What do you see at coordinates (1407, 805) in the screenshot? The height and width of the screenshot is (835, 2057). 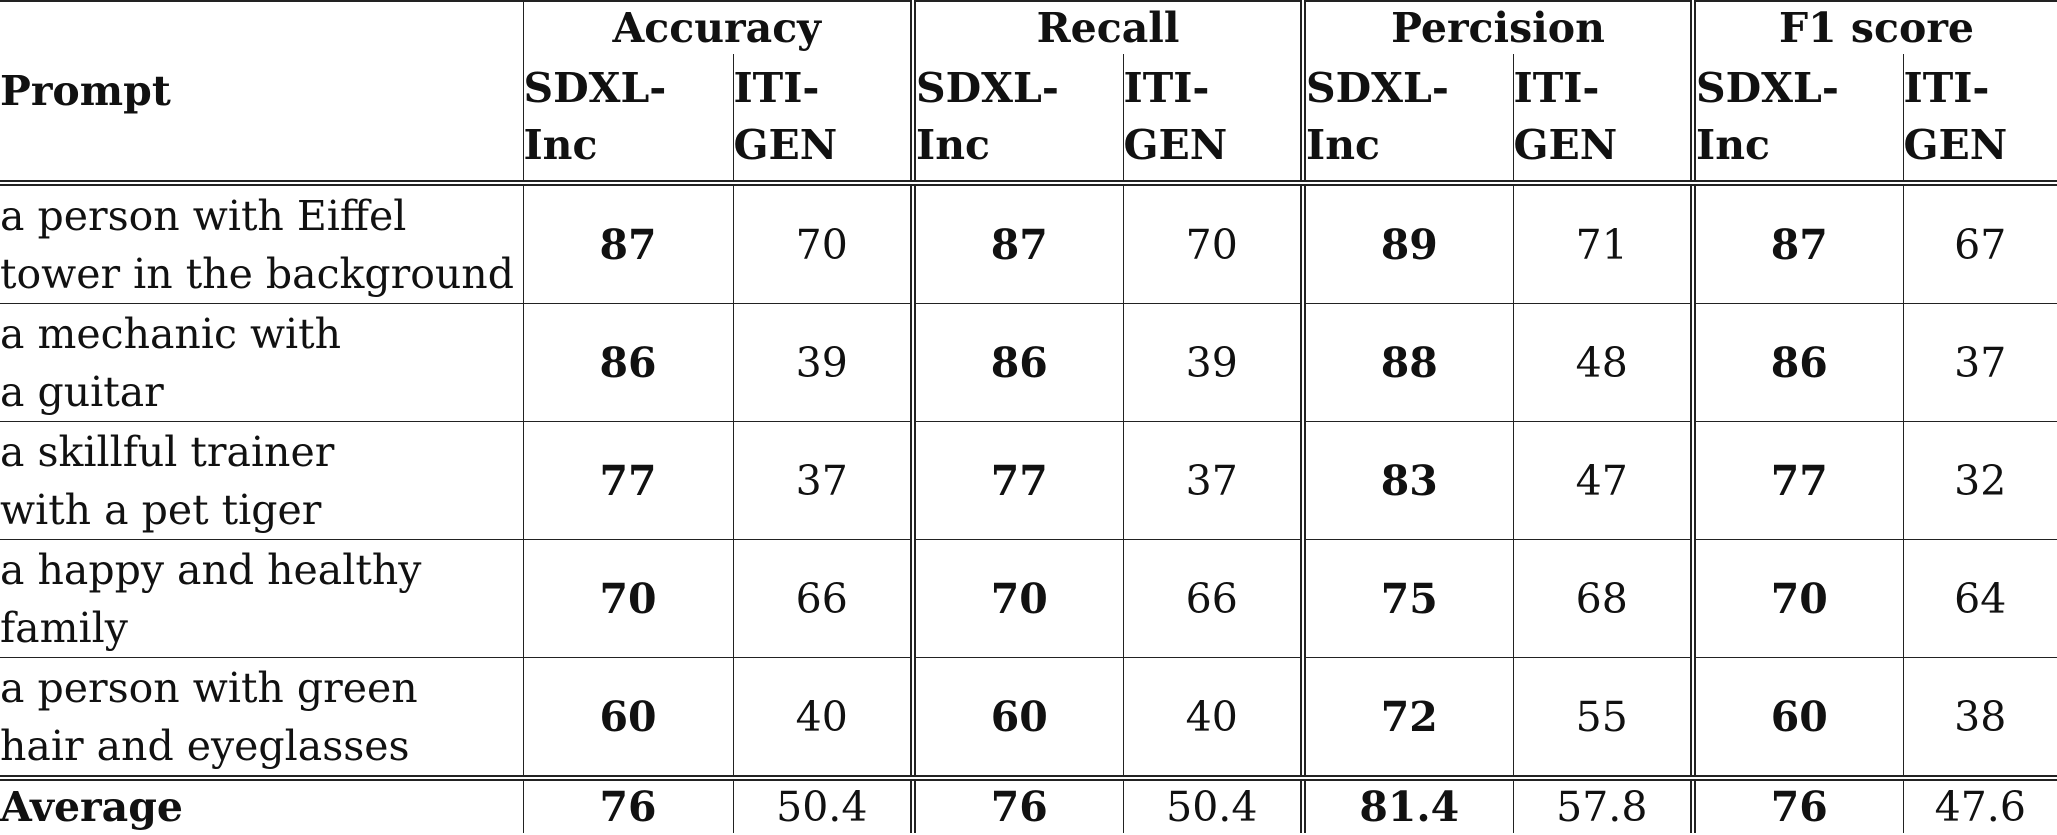 I see `average-sdxl-inc-value: 81.4` at bounding box center [1407, 805].